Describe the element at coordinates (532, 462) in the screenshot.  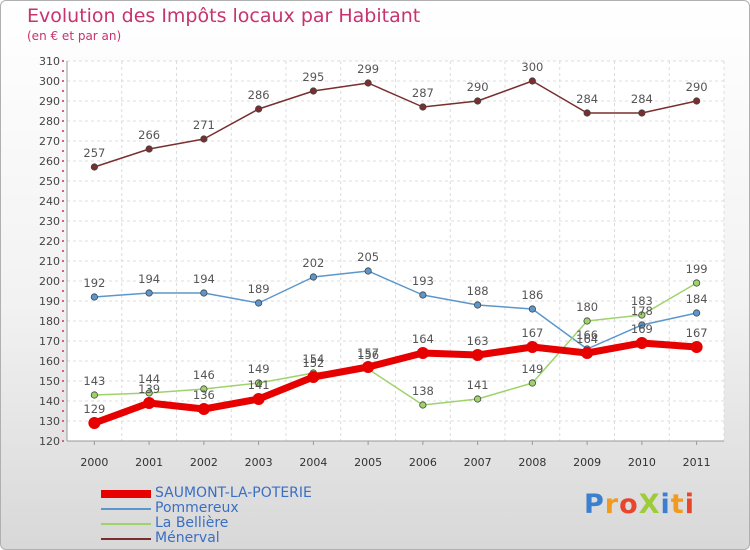
I see `x-tick-label: 2008` at that location.